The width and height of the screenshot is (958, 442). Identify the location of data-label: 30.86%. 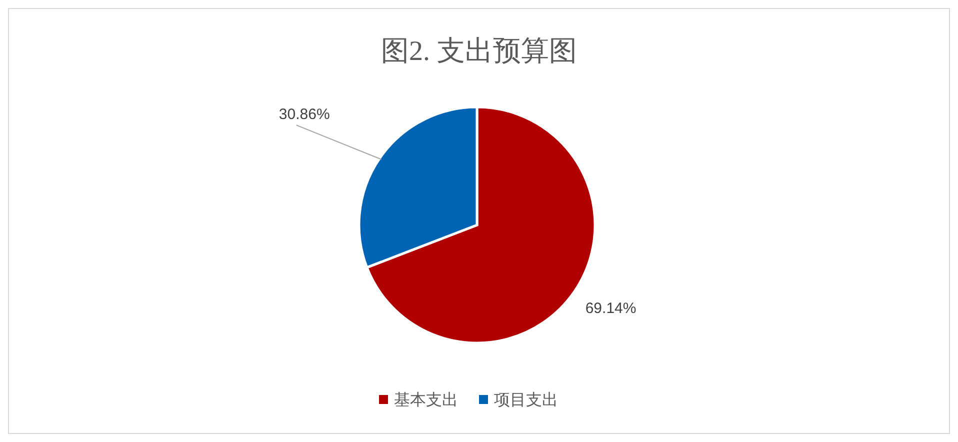
(304, 115).